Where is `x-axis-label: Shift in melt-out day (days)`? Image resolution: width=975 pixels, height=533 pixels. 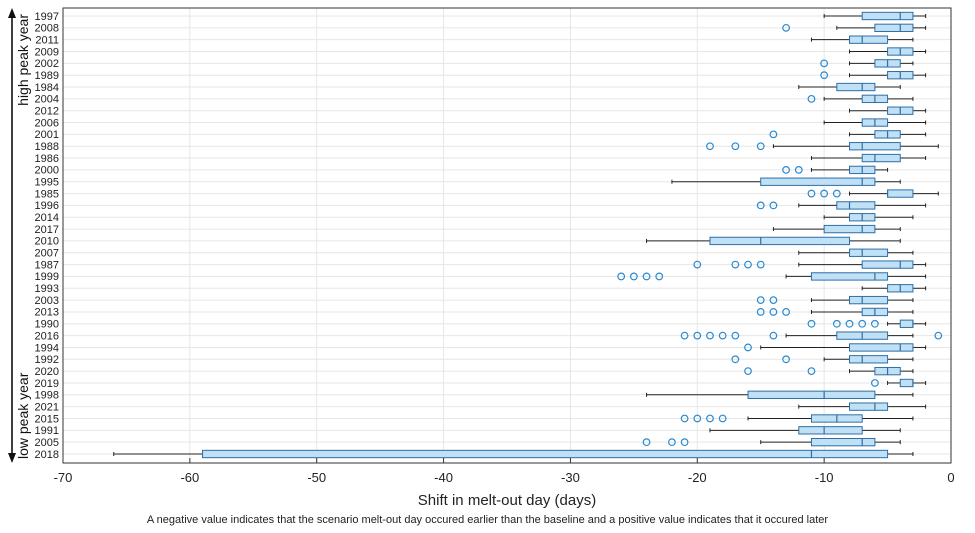 x-axis-label: Shift in melt-out day (days) is located at coordinates (507, 500).